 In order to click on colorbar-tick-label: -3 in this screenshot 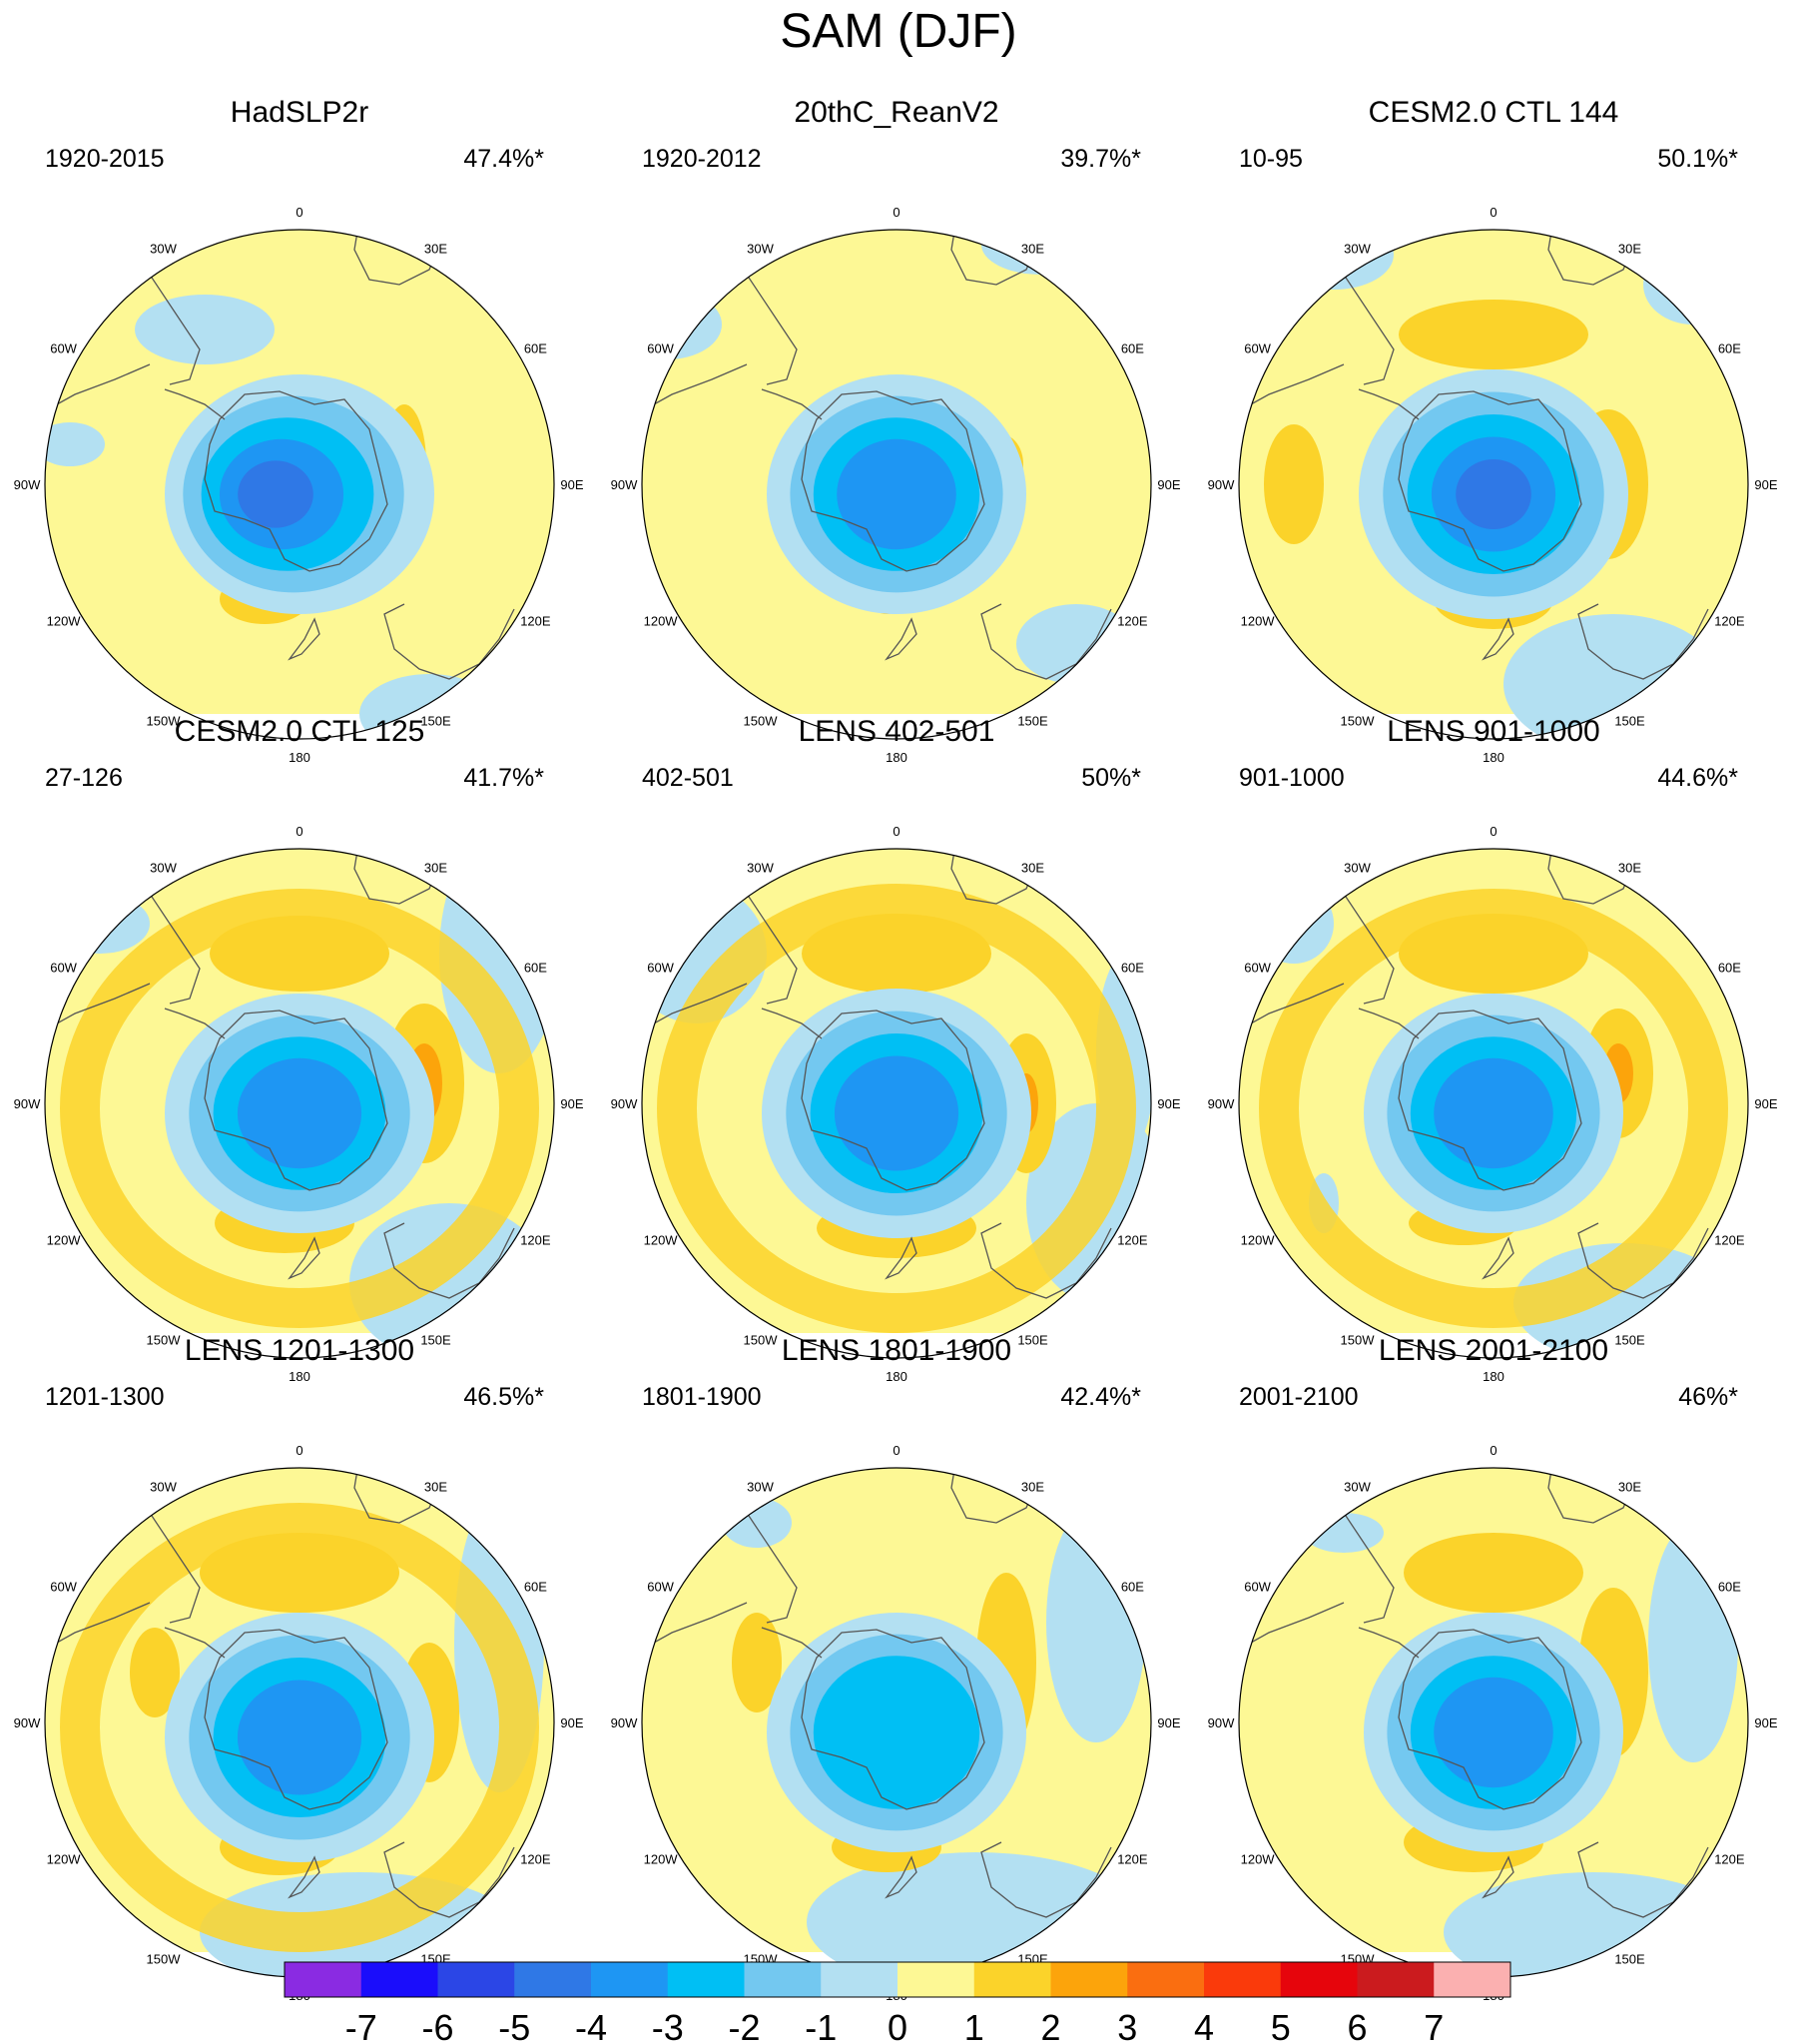, I will do `click(668, 2025)`.